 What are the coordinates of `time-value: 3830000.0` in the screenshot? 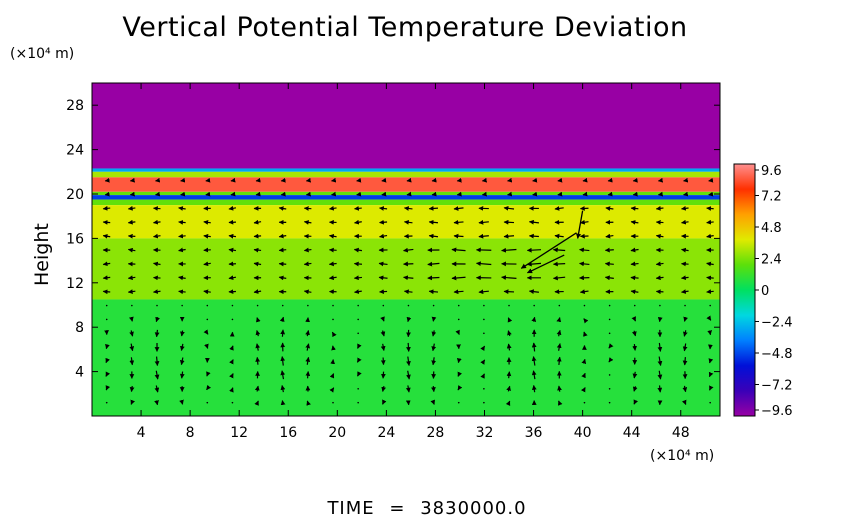 It's located at (473, 508).